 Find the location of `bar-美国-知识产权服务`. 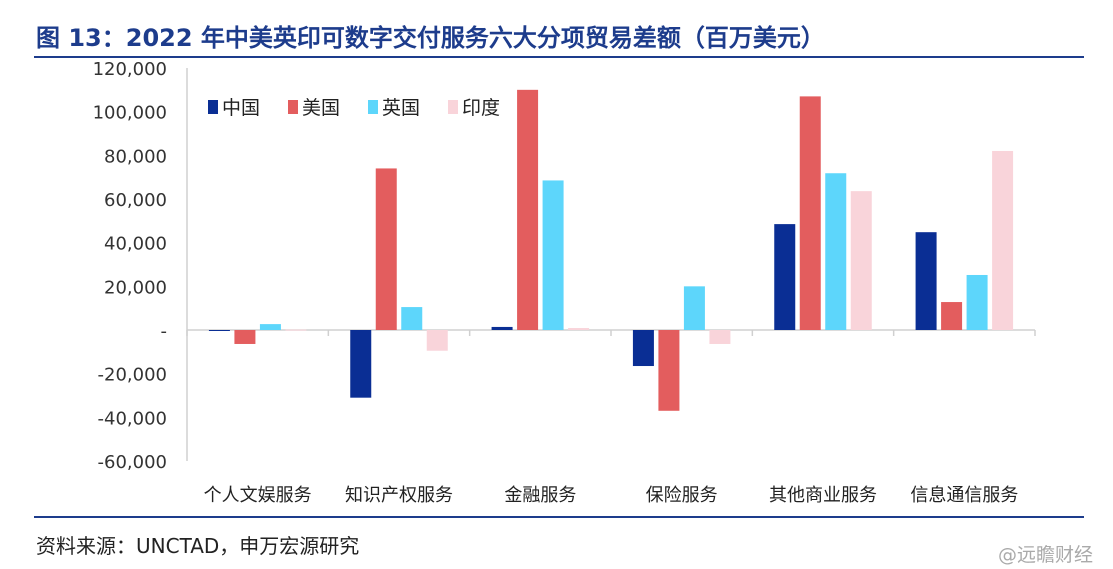

bar-美国-知识产权服务 is located at coordinates (386, 249).